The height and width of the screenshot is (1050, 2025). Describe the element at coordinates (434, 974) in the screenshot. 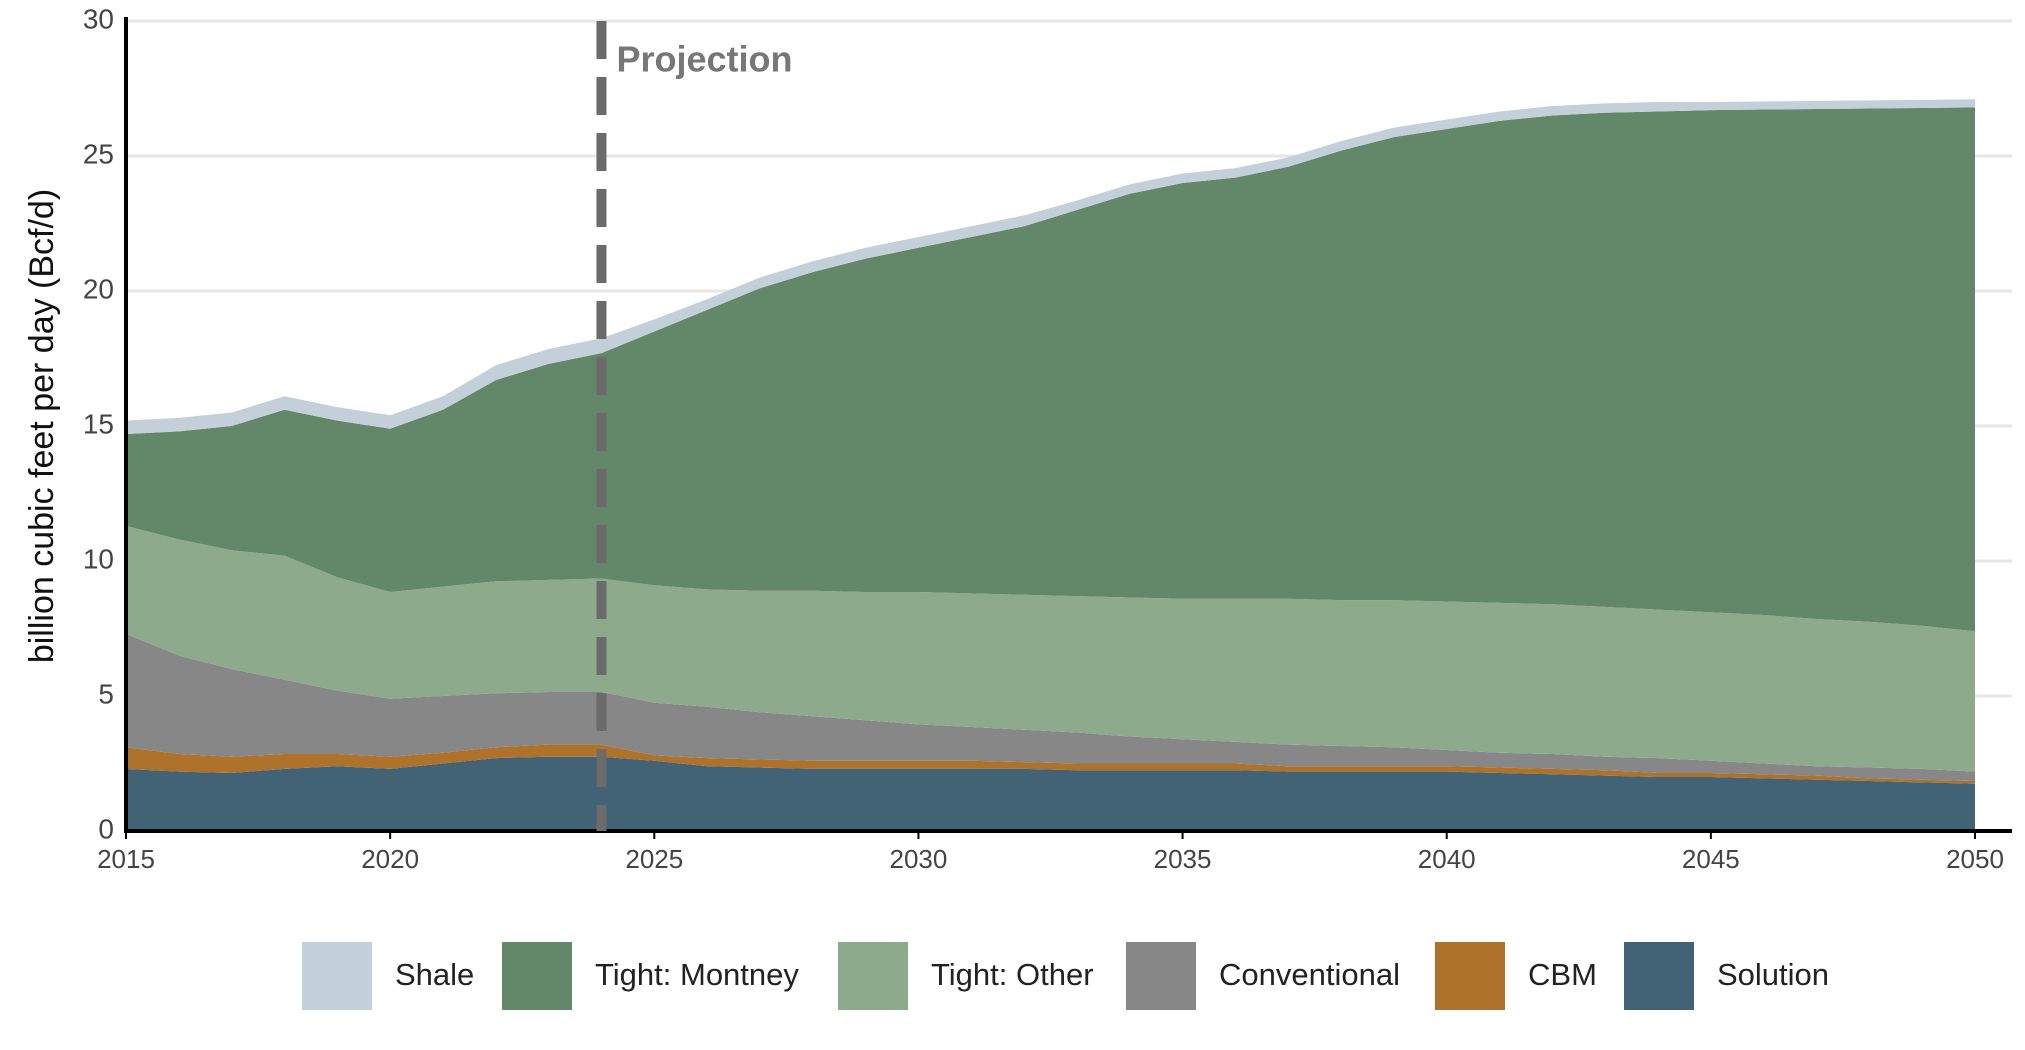

I see `legend-label: Shale` at that location.